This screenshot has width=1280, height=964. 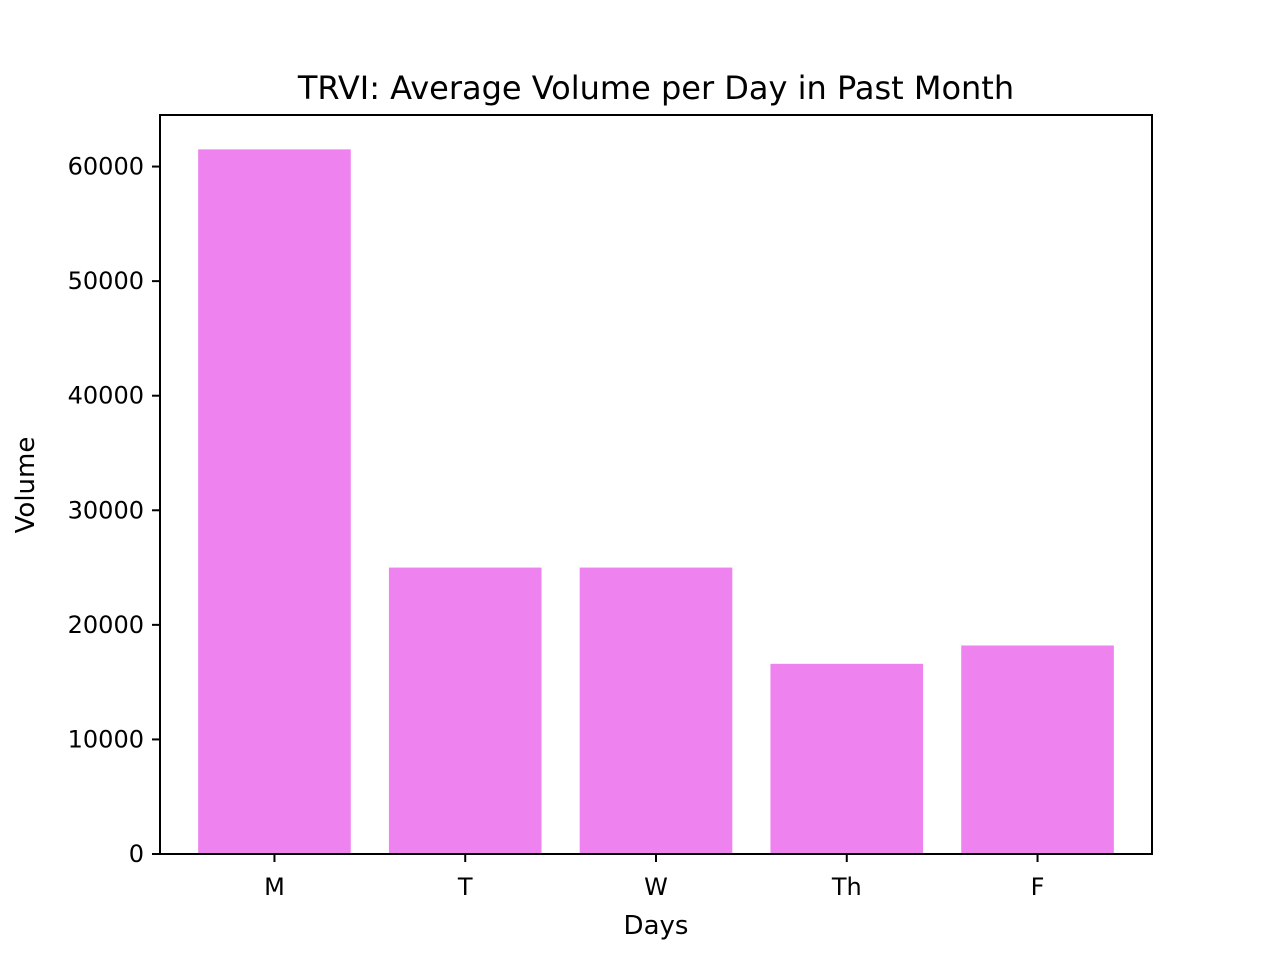 I want to click on y-tick-label: 60000, so click(x=106, y=167).